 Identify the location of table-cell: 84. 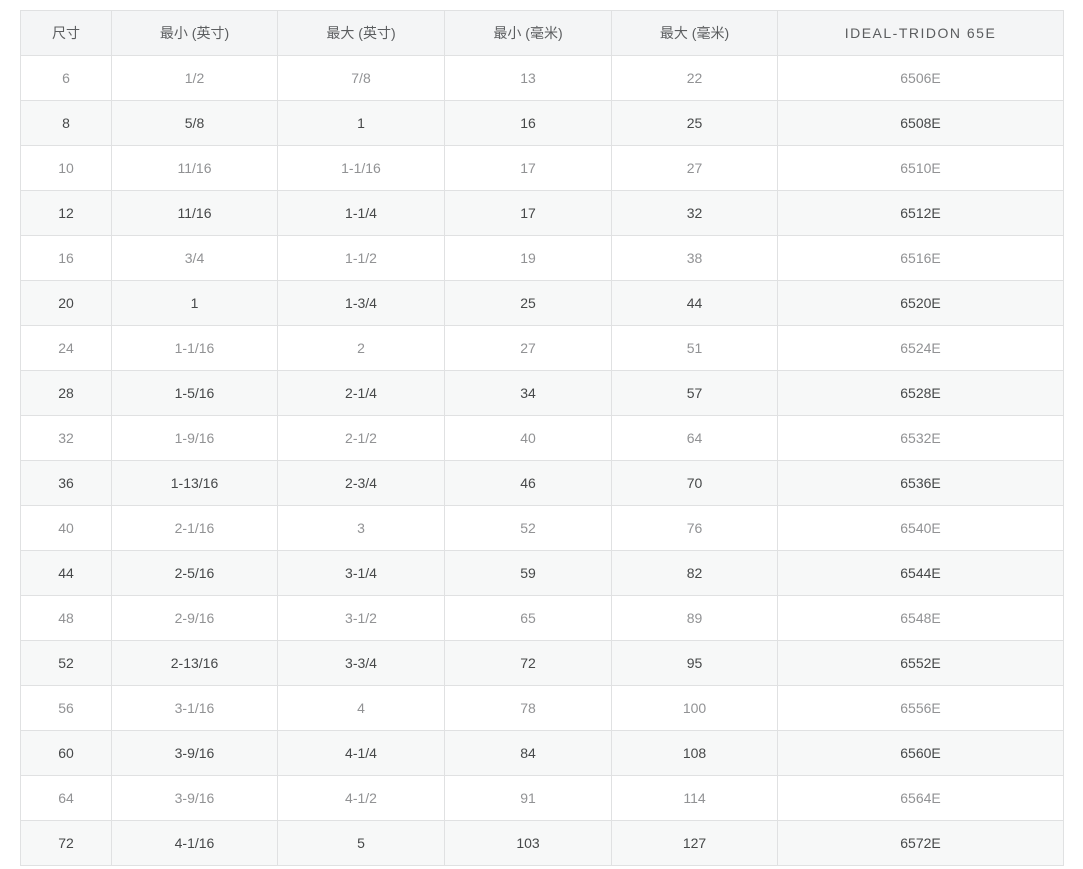
(528, 753).